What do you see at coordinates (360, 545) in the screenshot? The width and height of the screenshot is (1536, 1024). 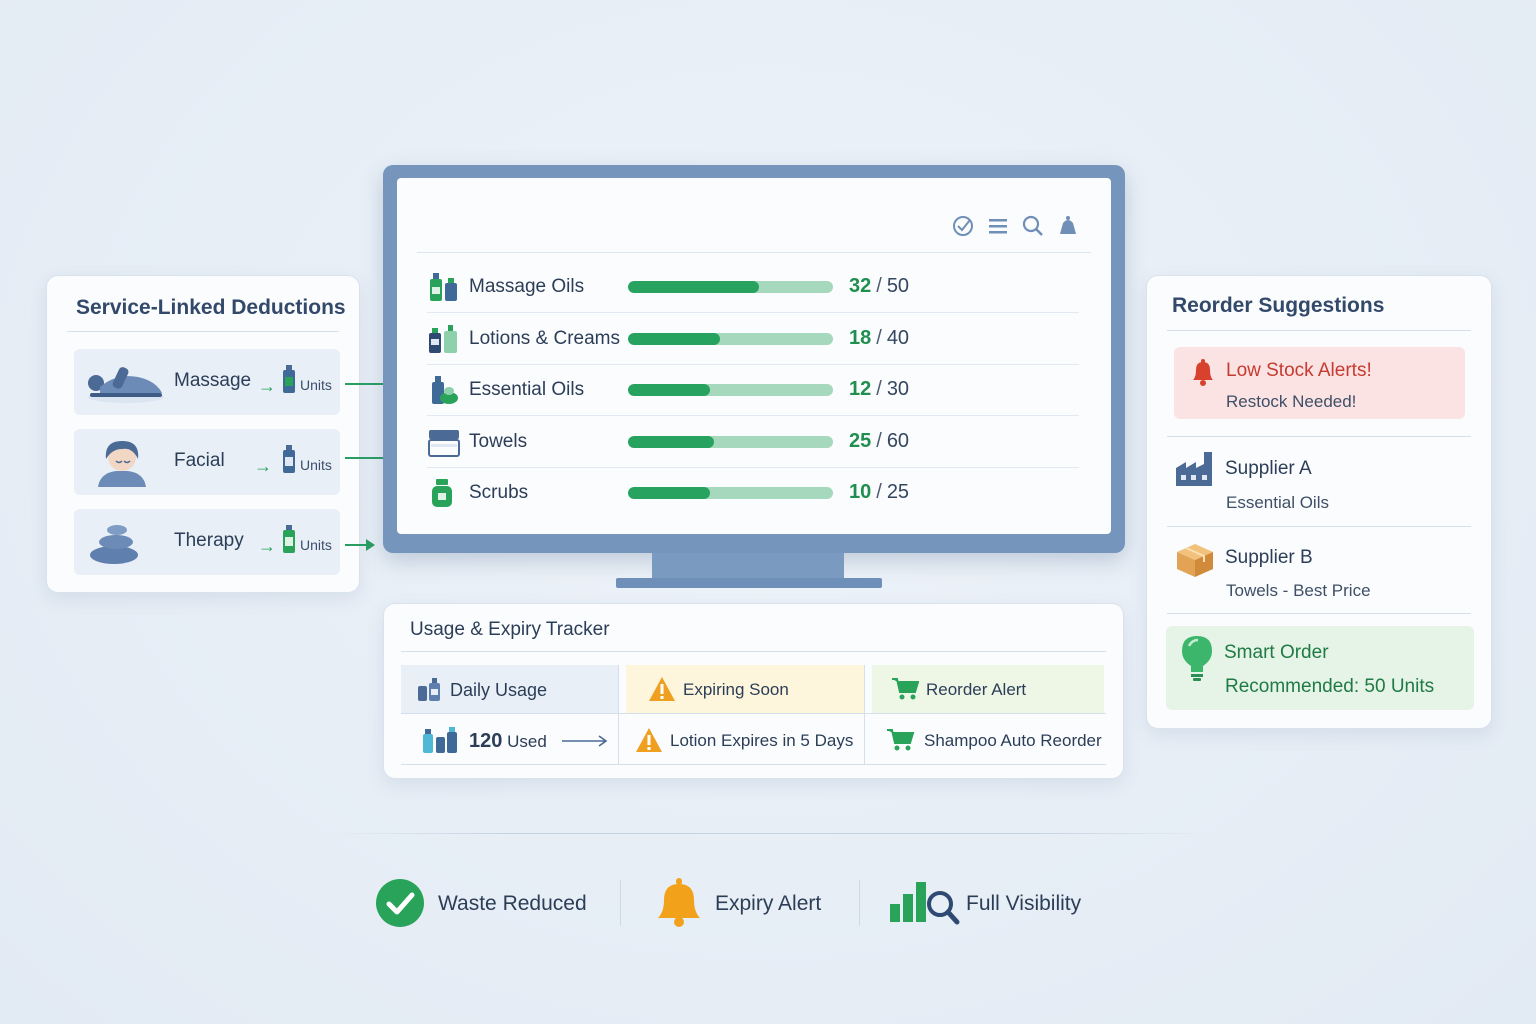 I see `connector-arrow` at bounding box center [360, 545].